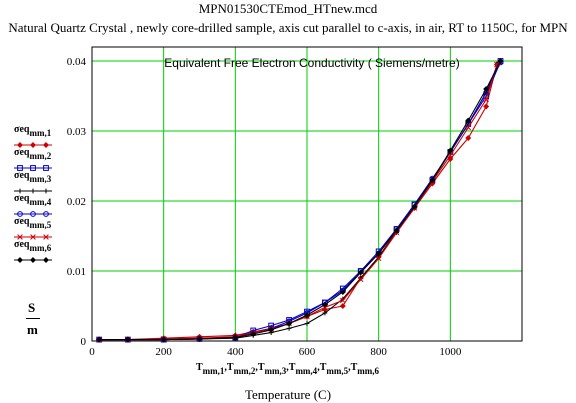 This screenshot has height=403, width=576. Describe the element at coordinates (163, 352) in the screenshot. I see `x-tick-label: 200` at that location.